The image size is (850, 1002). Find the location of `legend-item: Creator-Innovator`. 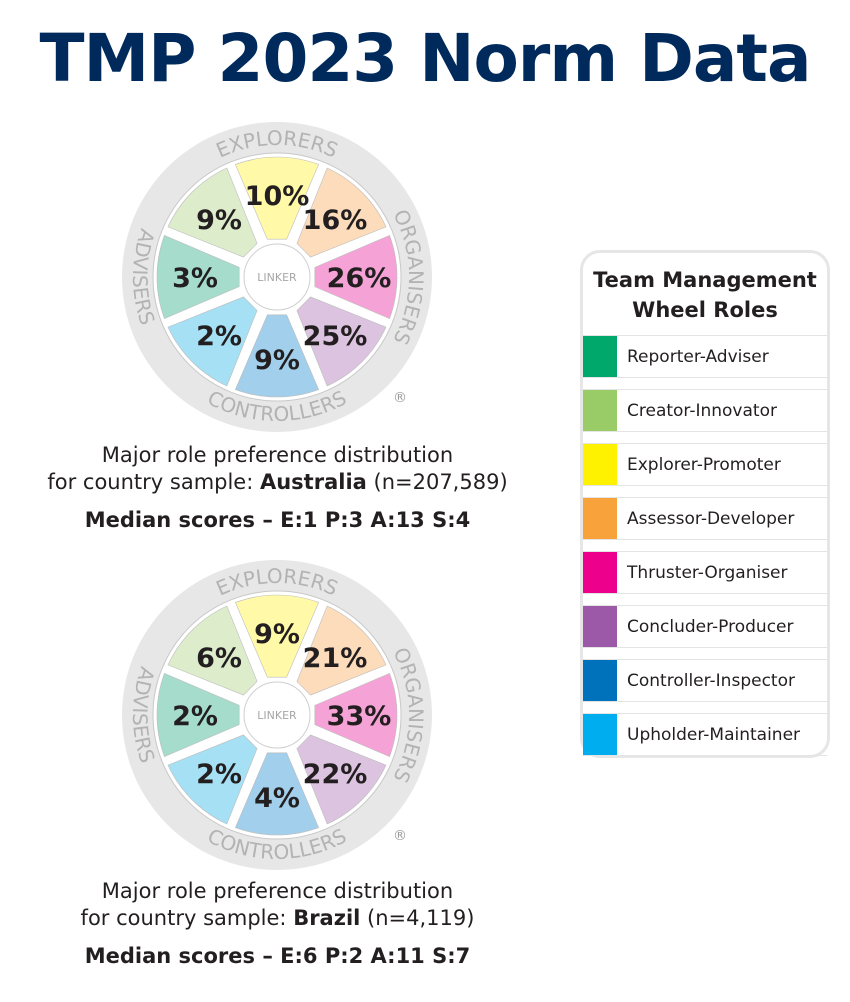

legend-item: Creator-Innovator is located at coordinates (705, 410).